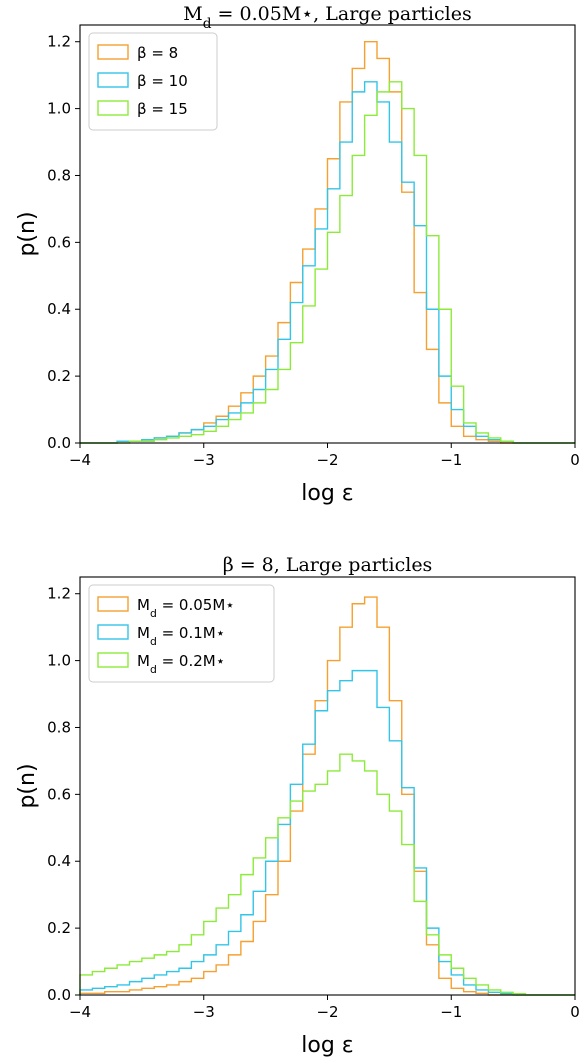 The image size is (582, 1060). Describe the element at coordinates (157, 53) in the screenshot. I see `legend-label: β = 8` at that location.